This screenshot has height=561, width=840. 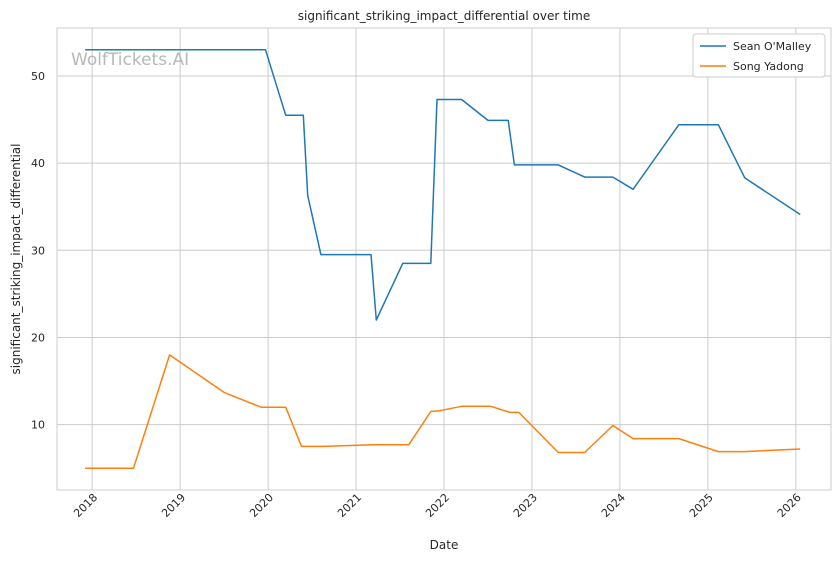 What do you see at coordinates (38, 337) in the screenshot?
I see `y-tick-label-20: 20` at bounding box center [38, 337].